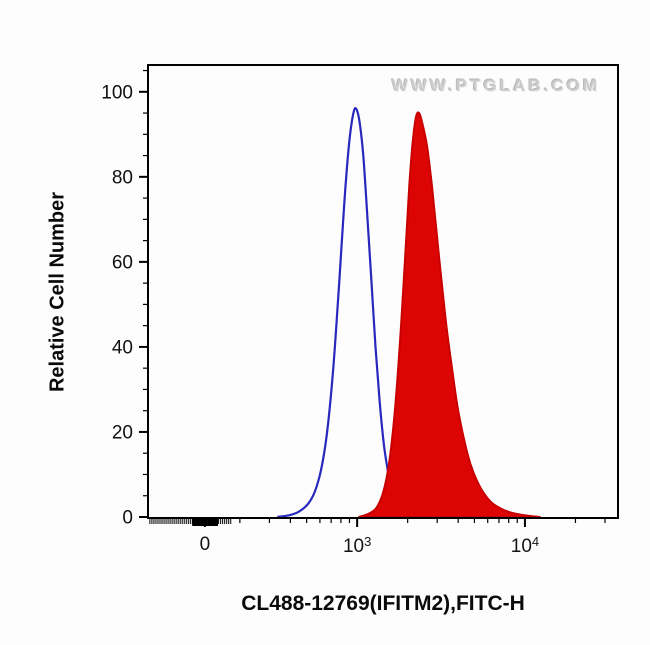 The image size is (650, 645). I want to click on y-tick-label: 0, so click(127, 518).